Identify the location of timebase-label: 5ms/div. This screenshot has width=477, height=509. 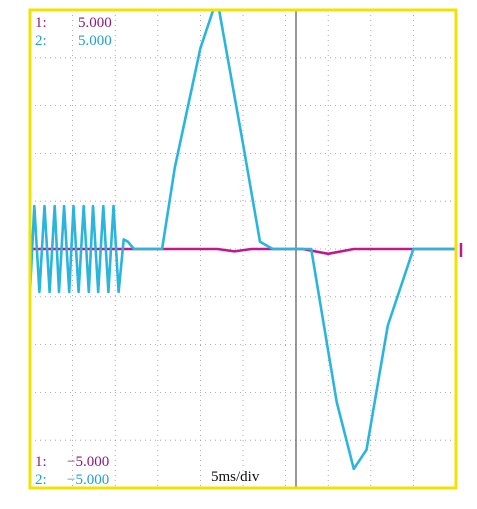
(235, 477).